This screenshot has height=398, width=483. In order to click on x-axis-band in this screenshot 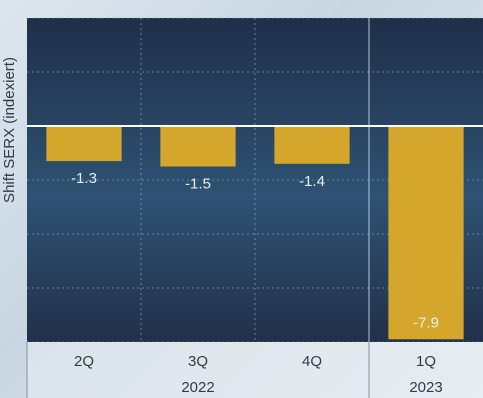, I will do `click(255, 370)`.